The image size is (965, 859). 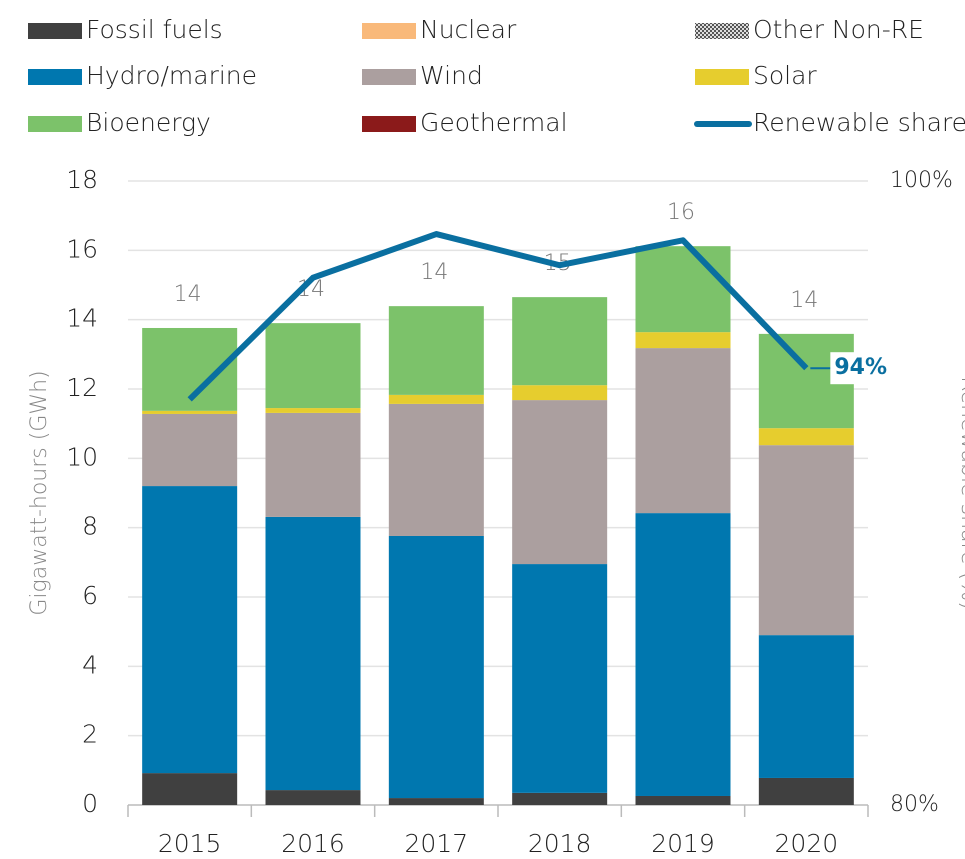 I want to click on legend-label: Nuclear, so click(x=468, y=29).